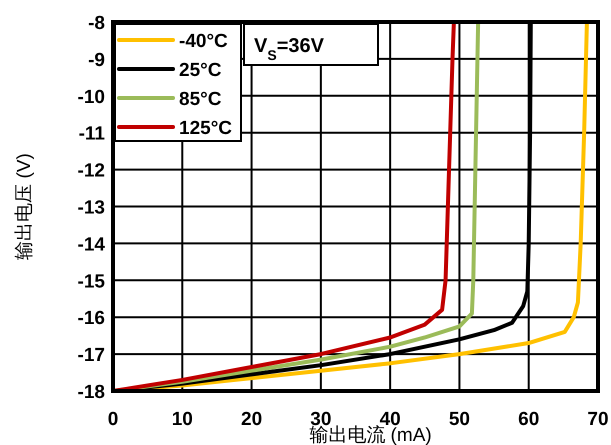 The width and height of the screenshot is (611, 445). What do you see at coordinates (92, 134) in the screenshot?
I see `y-tick-label: -11` at bounding box center [92, 134].